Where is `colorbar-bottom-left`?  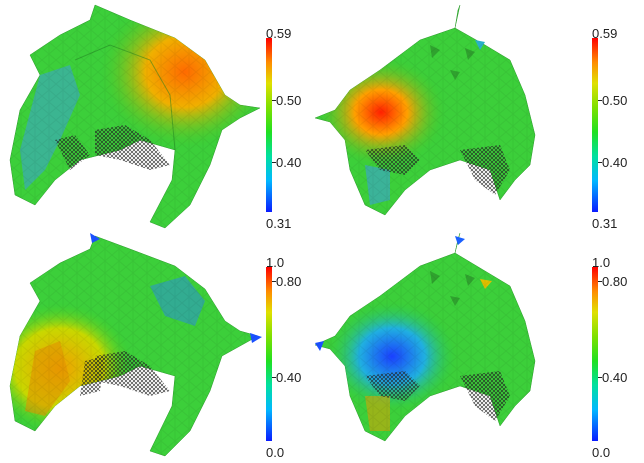 colorbar-bottom-left is located at coordinates (269, 354).